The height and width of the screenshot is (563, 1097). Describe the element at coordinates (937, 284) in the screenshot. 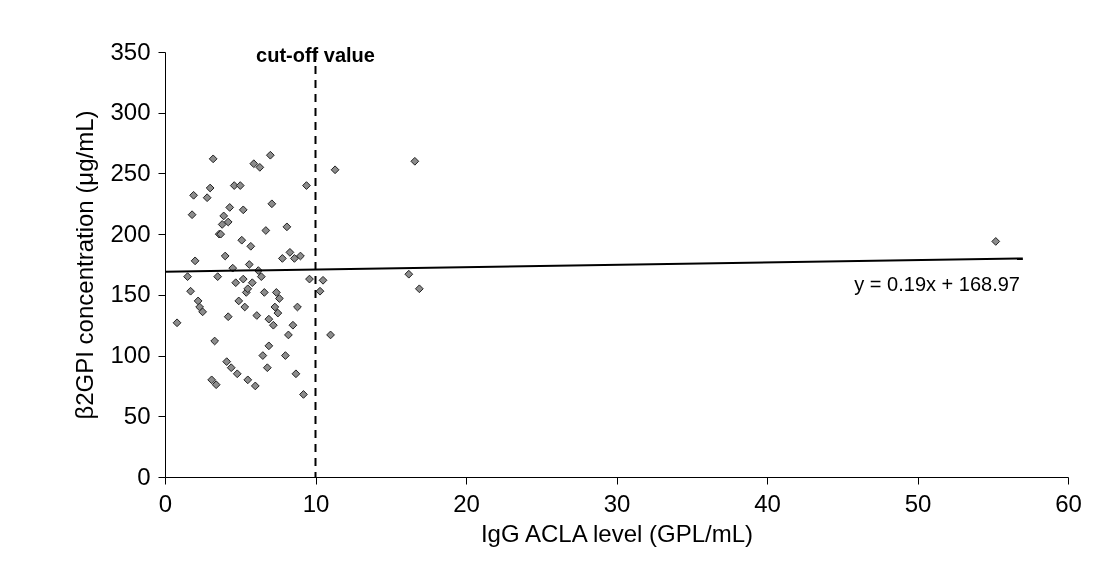

I see `annotation: y = 0.19x + 168.97` at that location.